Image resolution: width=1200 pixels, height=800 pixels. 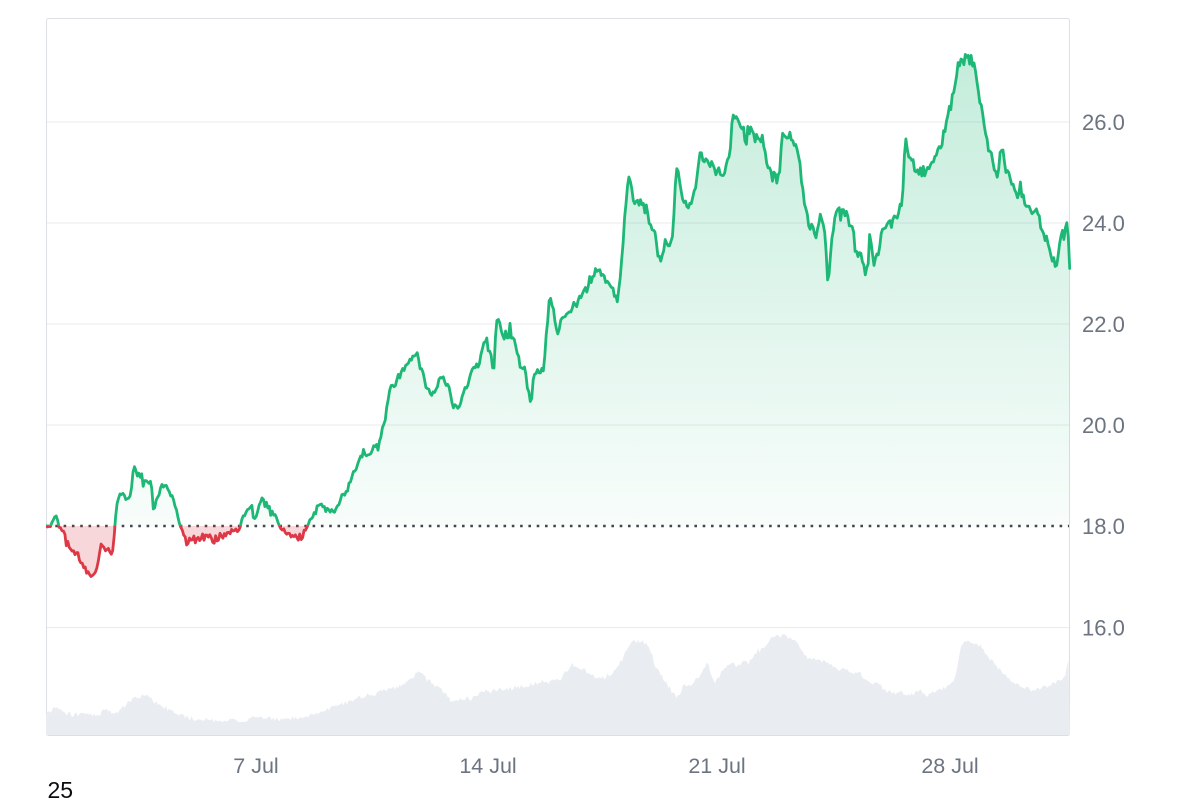 What do you see at coordinates (1103, 223) in the screenshot?
I see `svg-text: 24.0` at bounding box center [1103, 223].